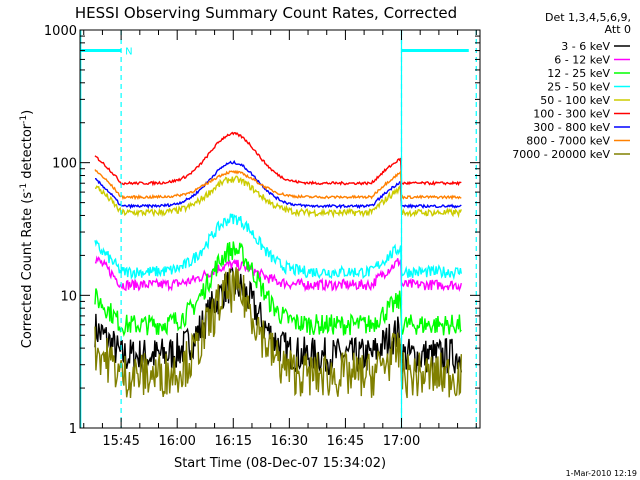 This screenshot has height=480, width=640. Describe the element at coordinates (27, 153) in the screenshot. I see `y-axis-label-mid: detector` at that location.